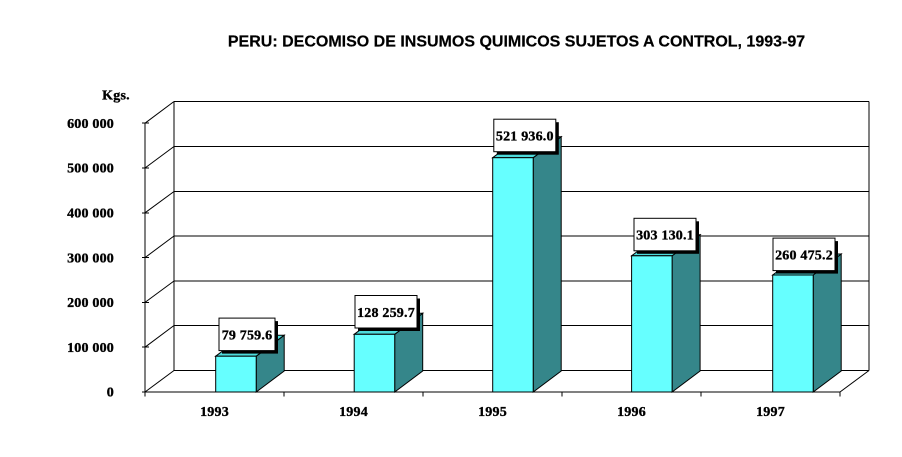  What do you see at coordinates (90, 124) in the screenshot?
I see `svg-text: 600 000` at bounding box center [90, 124].